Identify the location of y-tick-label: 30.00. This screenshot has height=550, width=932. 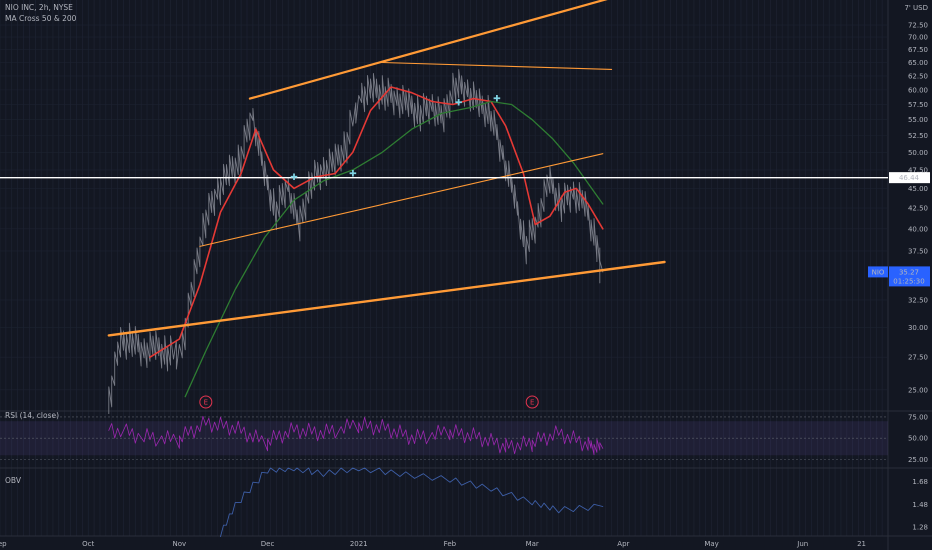
(918, 328).